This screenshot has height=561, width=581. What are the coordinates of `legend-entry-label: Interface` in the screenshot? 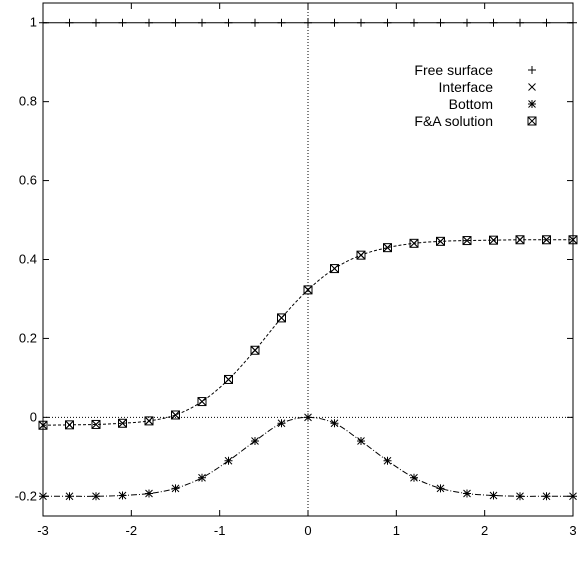 It's located at (466, 87).